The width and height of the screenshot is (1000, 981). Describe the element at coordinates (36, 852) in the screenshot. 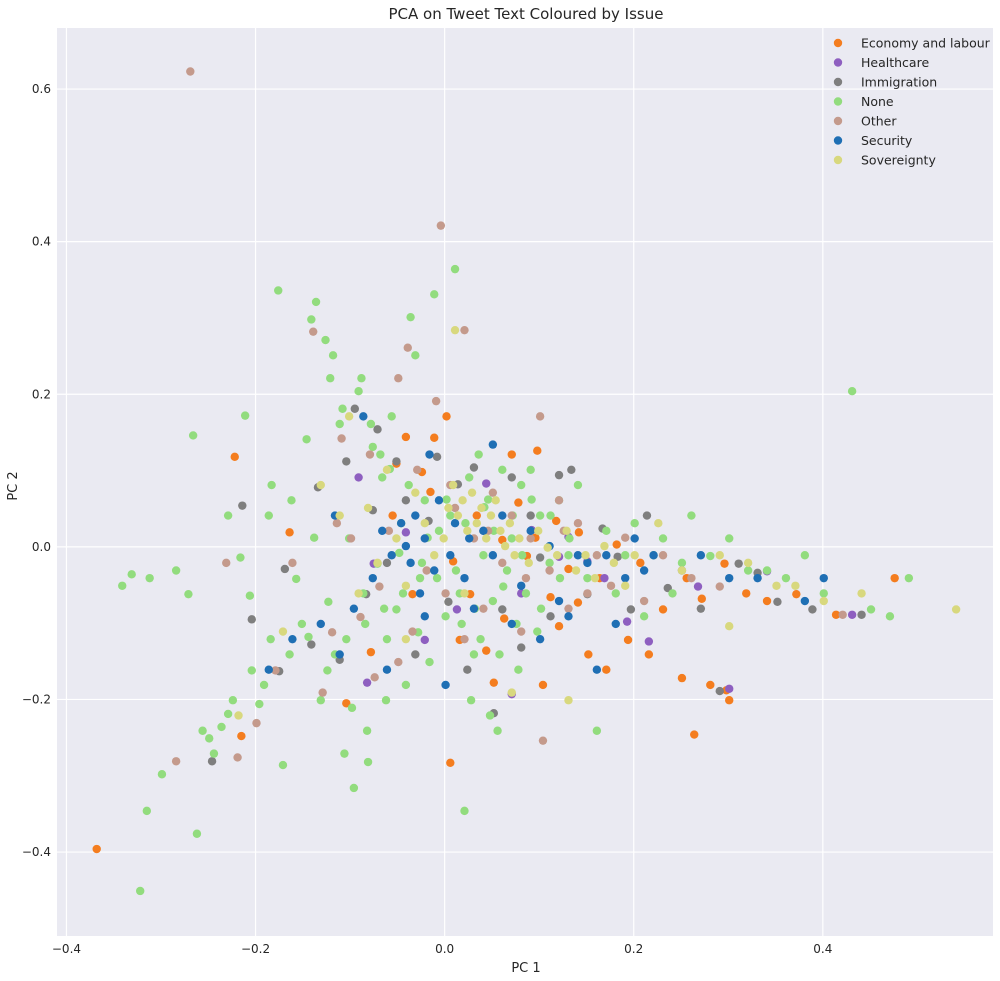

I see `y-tick-label: −0.4` at that location.